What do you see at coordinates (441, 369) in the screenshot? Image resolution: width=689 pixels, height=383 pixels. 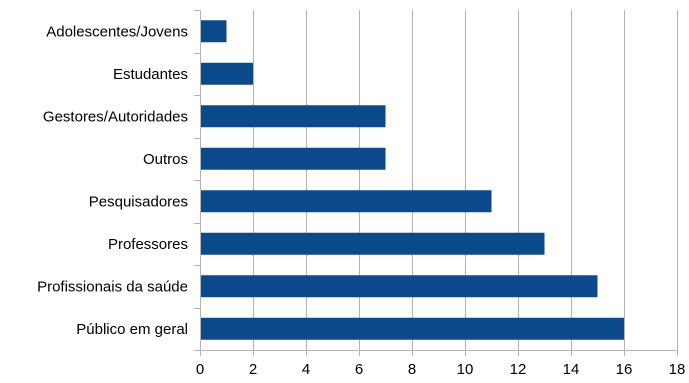 I see `x-tick-labels: 0 2 4 6 8 10 12 14 16 18` at bounding box center [441, 369].